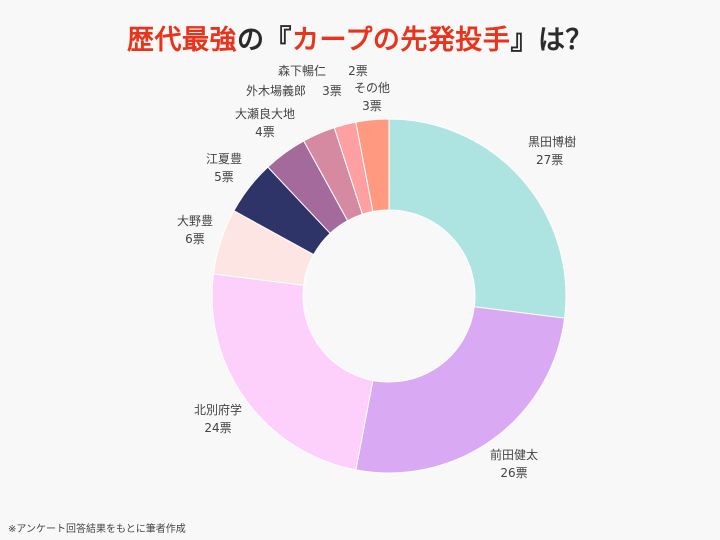 Image resolution: width=720 pixels, height=540 pixels. I want to click on title-prefix: 歴代最強, so click(182, 40).